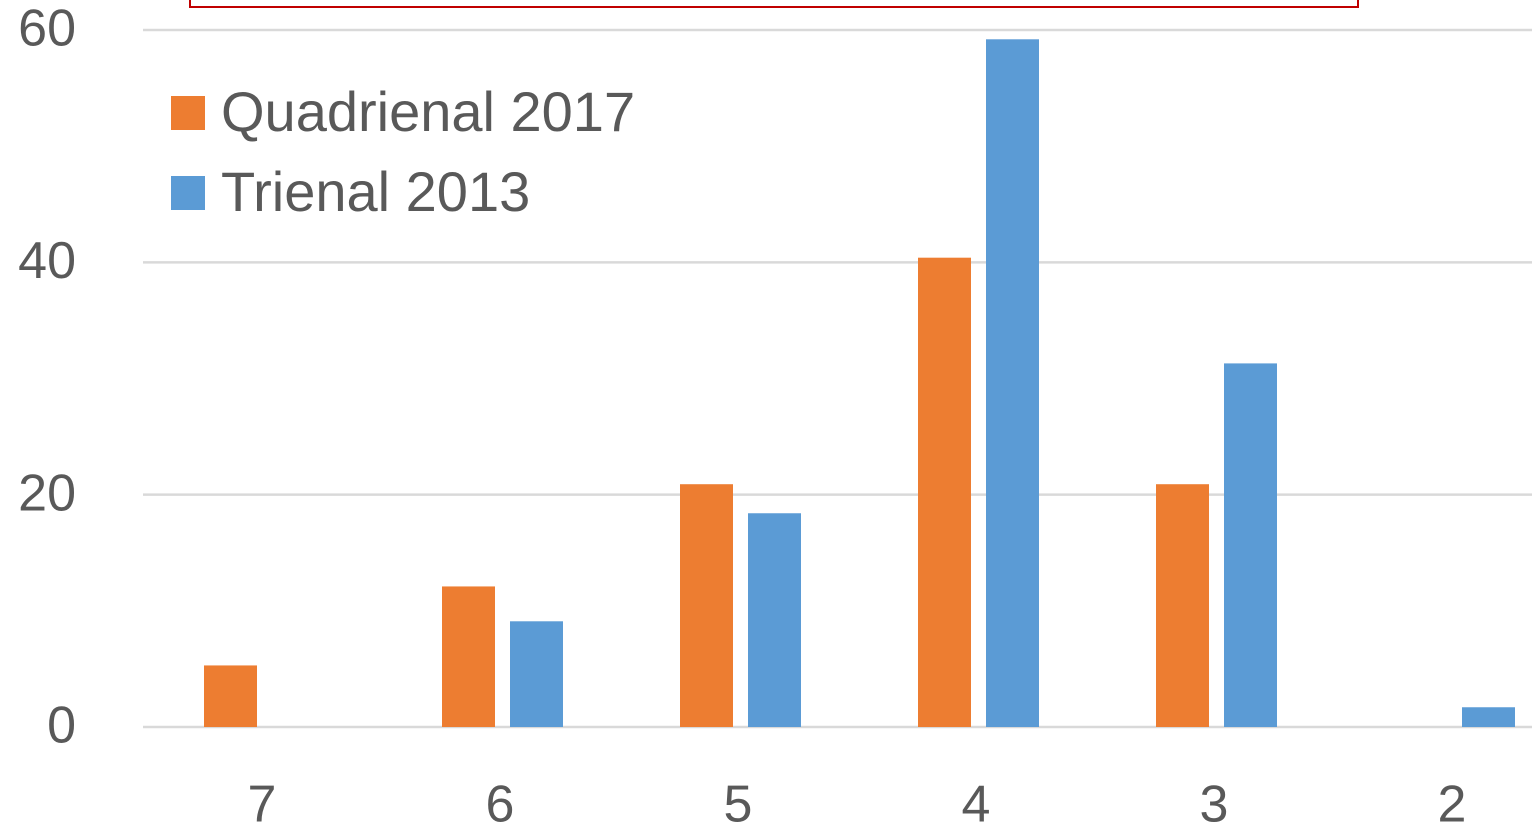 The height and width of the screenshot is (831, 1532). What do you see at coordinates (976, 803) in the screenshot?
I see `x-tick-label: 4` at bounding box center [976, 803].